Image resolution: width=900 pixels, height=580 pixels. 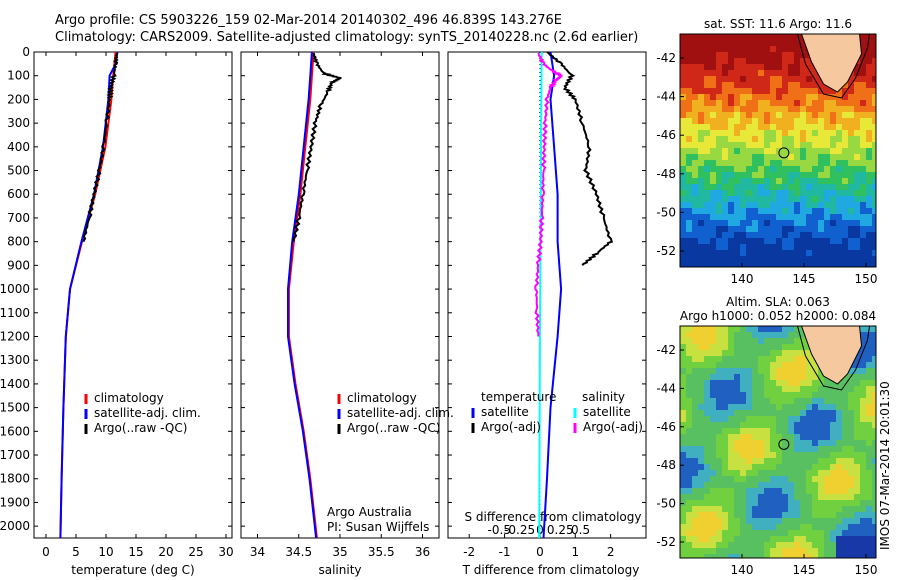 I want to click on y-tick-label: 1500, so click(x=15, y=408).